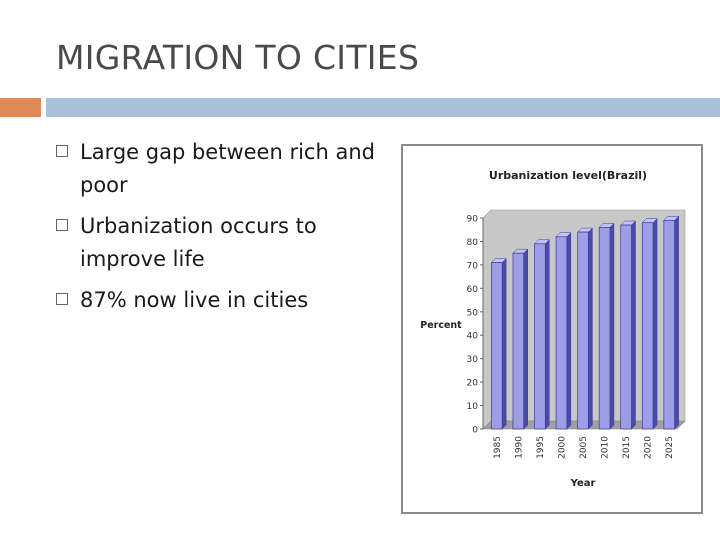 This screenshot has width=720, height=540. Describe the element at coordinates (473, 313) in the screenshot. I see `y-tick-label: 50` at that location.